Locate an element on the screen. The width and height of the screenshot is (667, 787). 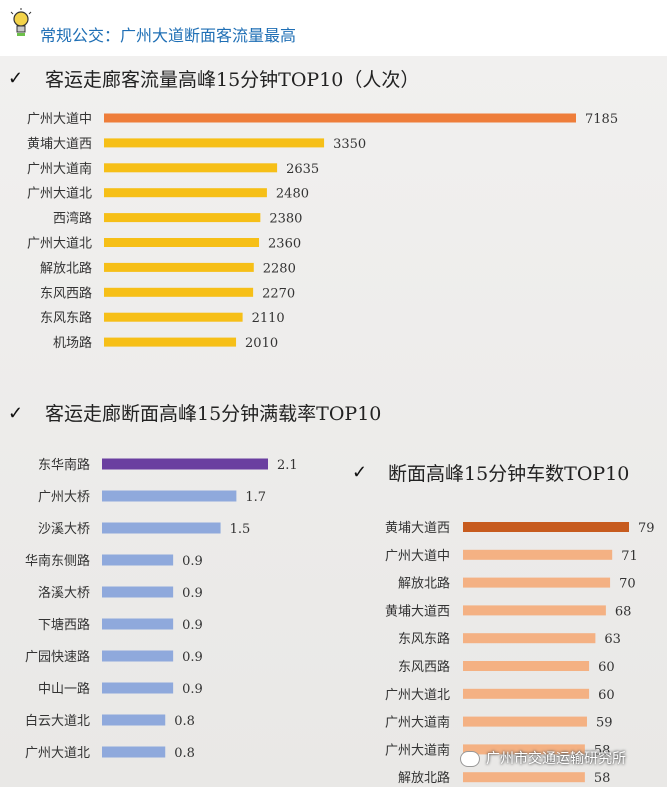
value-label: 2110 is located at coordinates (268, 318).